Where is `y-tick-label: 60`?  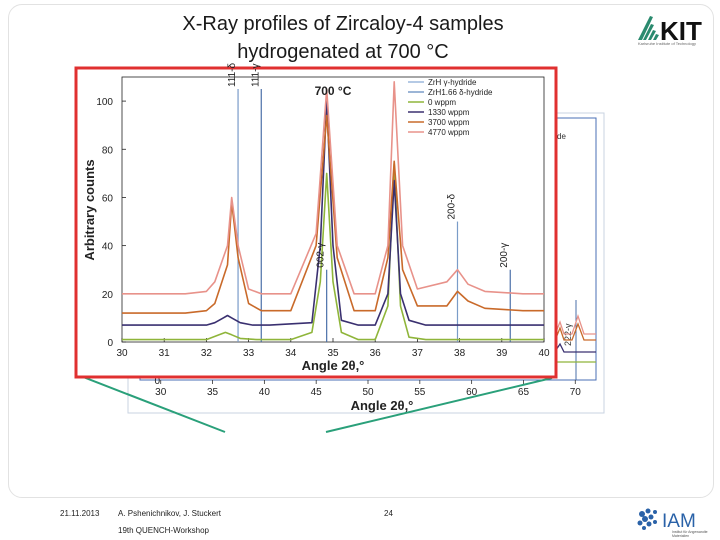 y-tick-label: 60 is located at coordinates (108, 198).